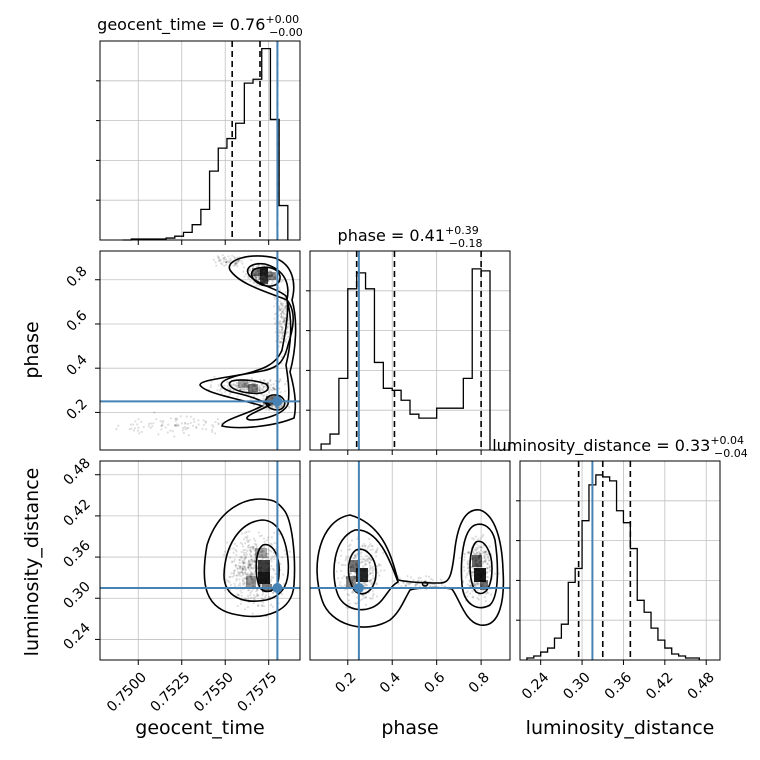  What do you see at coordinates (264, 280) in the screenshot?
I see `density-cell` at bounding box center [264, 280].